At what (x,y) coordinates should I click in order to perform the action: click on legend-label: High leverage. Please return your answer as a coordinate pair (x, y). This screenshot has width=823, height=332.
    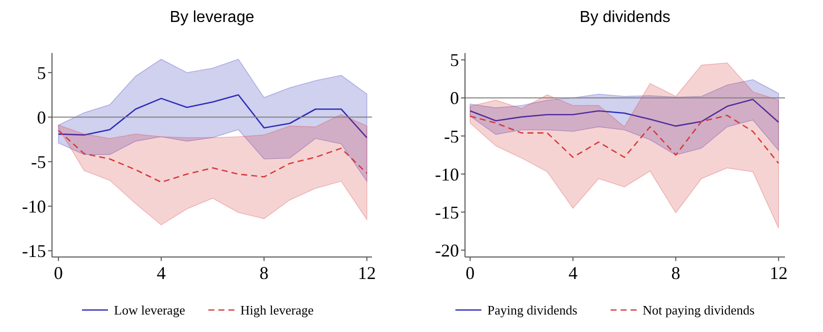
    Looking at the image, I should click on (277, 310).